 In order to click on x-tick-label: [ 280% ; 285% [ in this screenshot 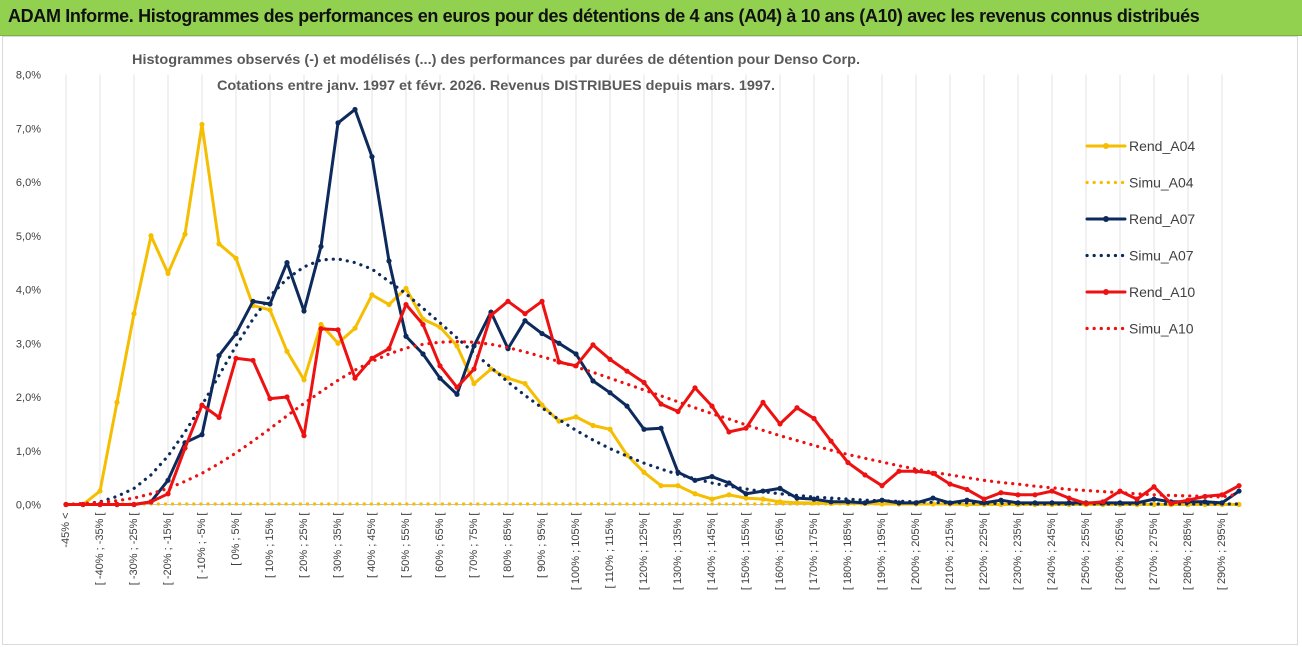, I will do `click(1188, 552)`.